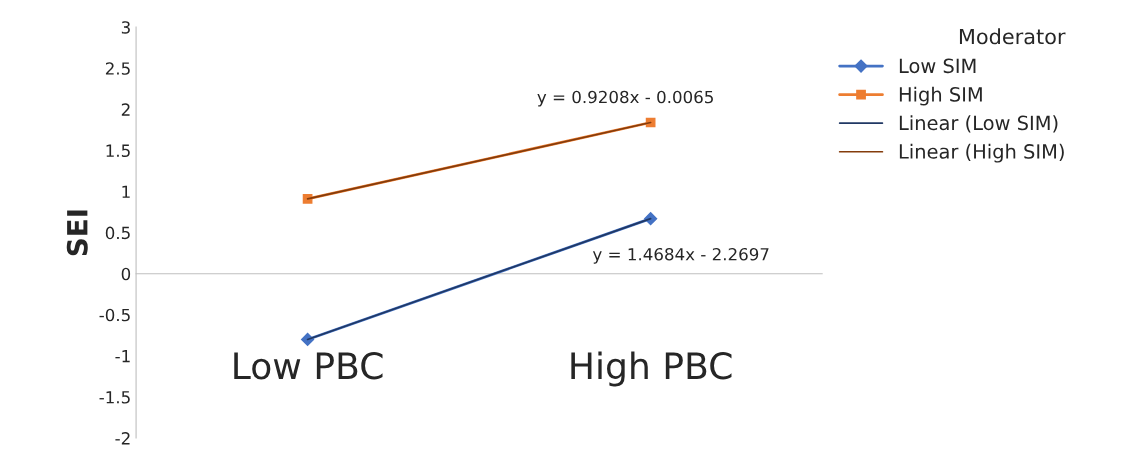 The height and width of the screenshot is (453, 1134). Describe the element at coordinates (117, 68) in the screenshot. I see `y-tick-label: 2.5` at that location.